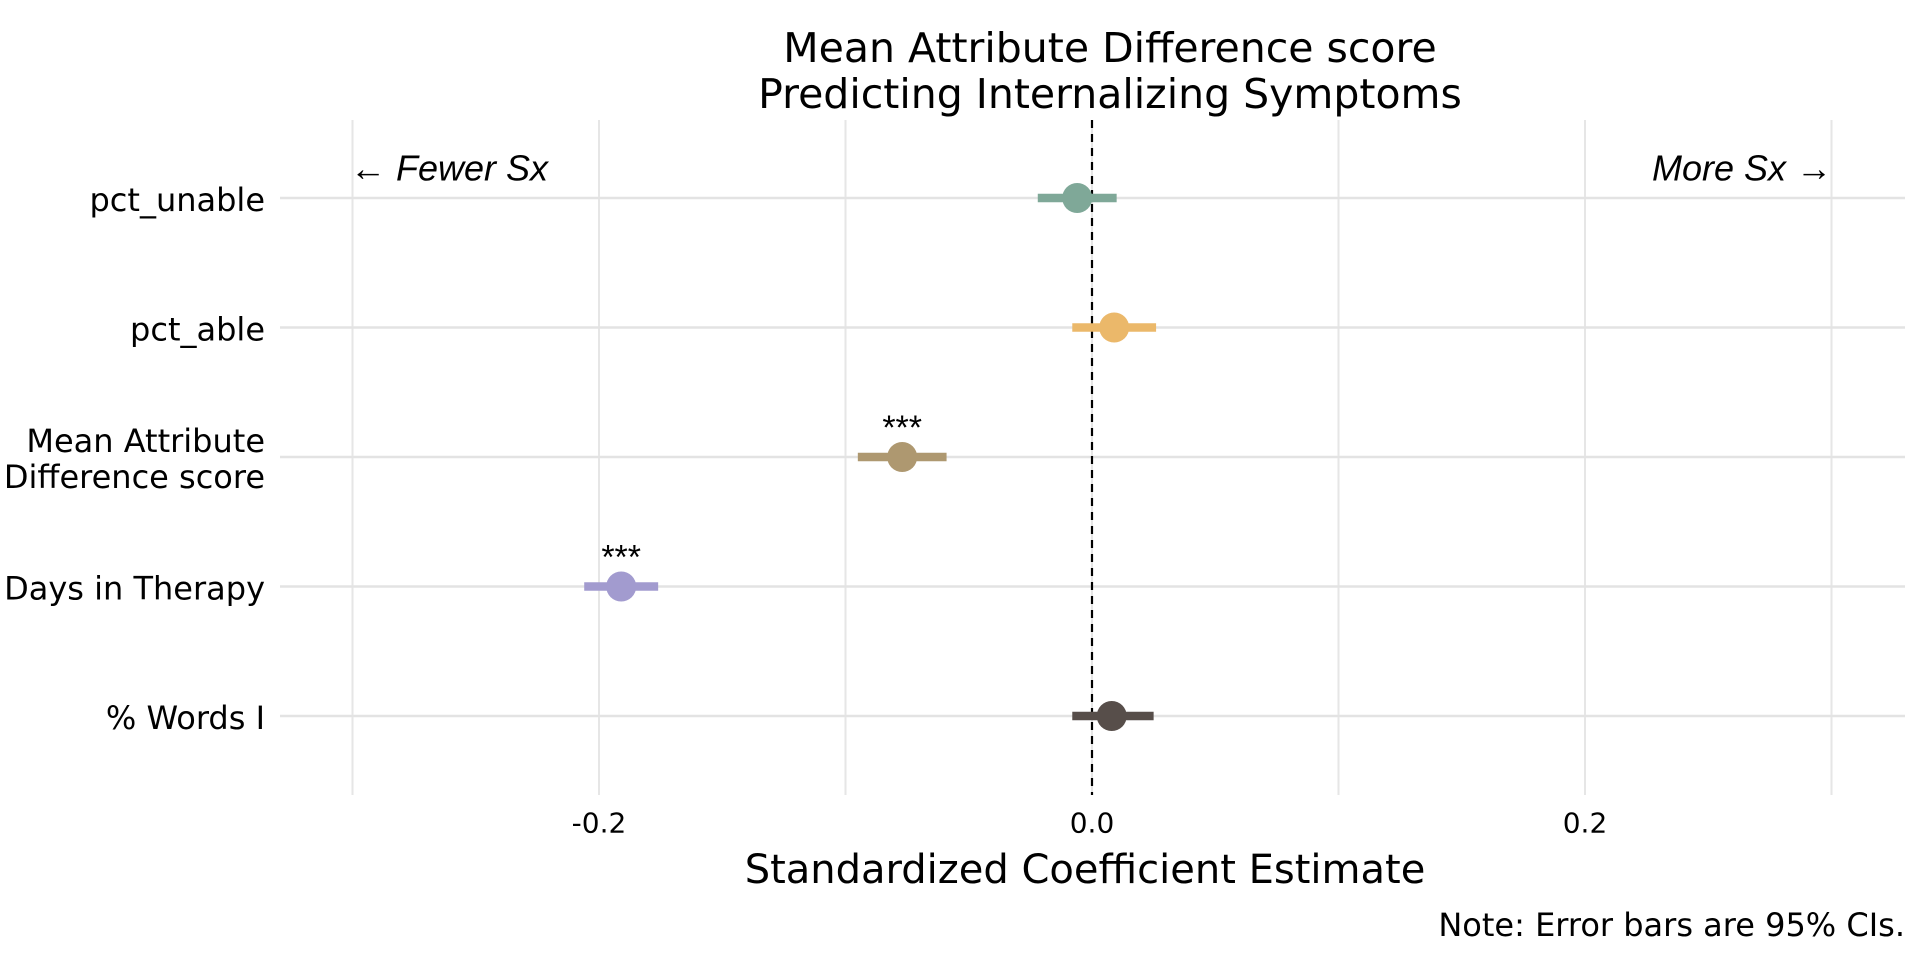  What do you see at coordinates (1109, 48) in the screenshot?
I see `title-line: Mean Attribute Difference score` at bounding box center [1109, 48].